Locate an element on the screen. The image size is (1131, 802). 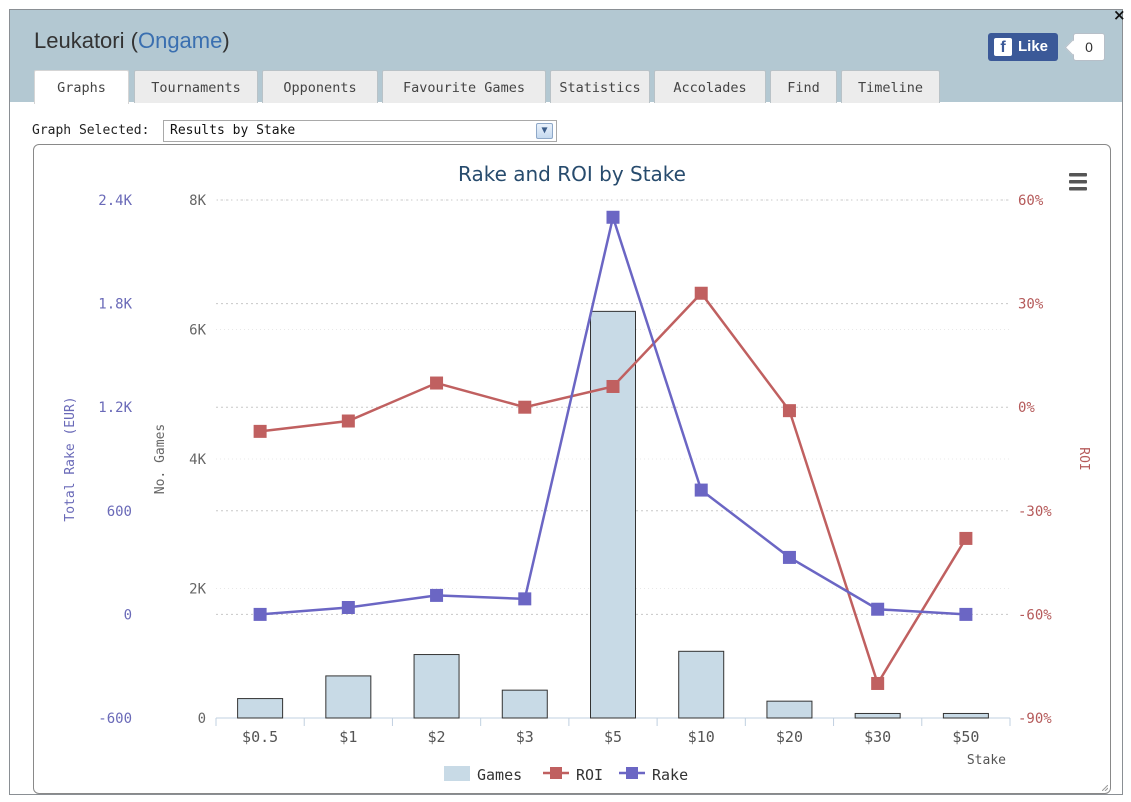
legend-games-swatch is located at coordinates (457, 773).